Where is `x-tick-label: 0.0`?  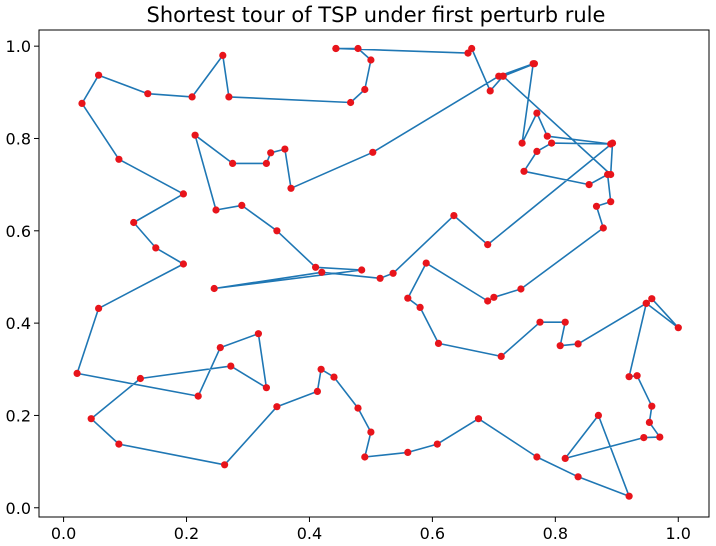
x-tick-label: 0.0 is located at coordinates (63, 533).